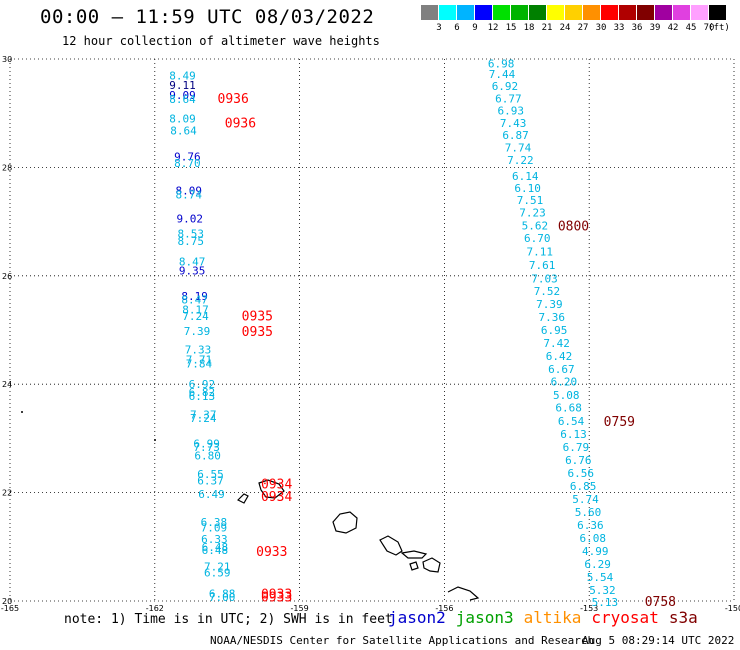  I want to click on swh-value-label: 9.02, so click(190, 218).